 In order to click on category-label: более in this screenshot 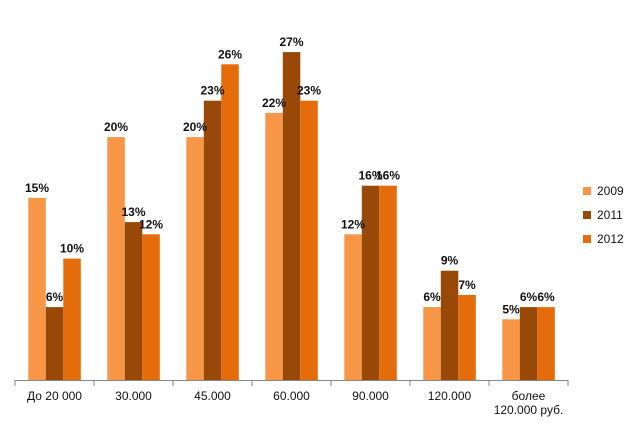, I will do `click(529, 396)`.